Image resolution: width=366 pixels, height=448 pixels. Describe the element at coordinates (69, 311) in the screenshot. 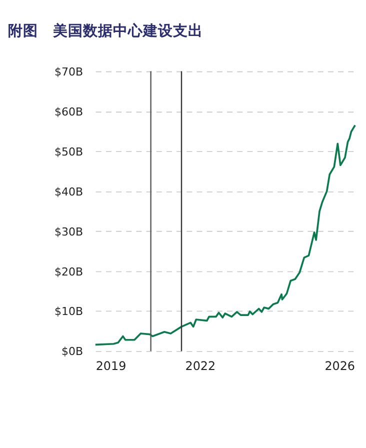

I see `y-tick-label: $10B` at that location.